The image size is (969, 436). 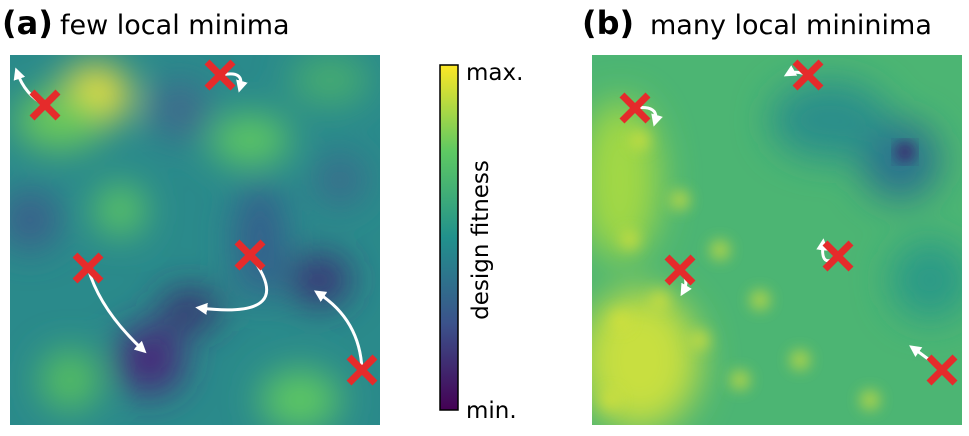 What do you see at coordinates (608, 23) in the screenshot?
I see `panel-label: (b)` at bounding box center [608, 23].